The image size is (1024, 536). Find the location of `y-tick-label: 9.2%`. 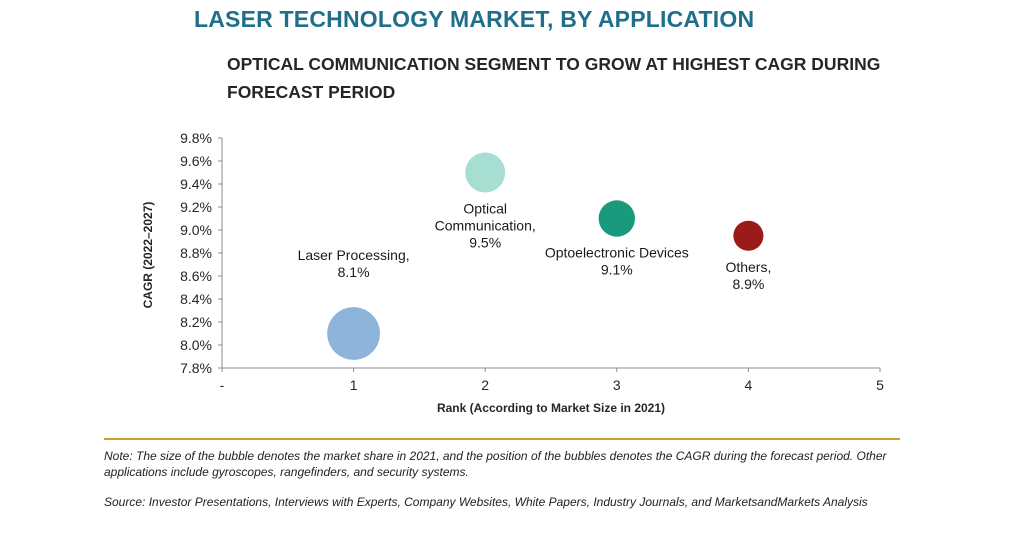

y-tick-label: 9.2% is located at coordinates (196, 207).